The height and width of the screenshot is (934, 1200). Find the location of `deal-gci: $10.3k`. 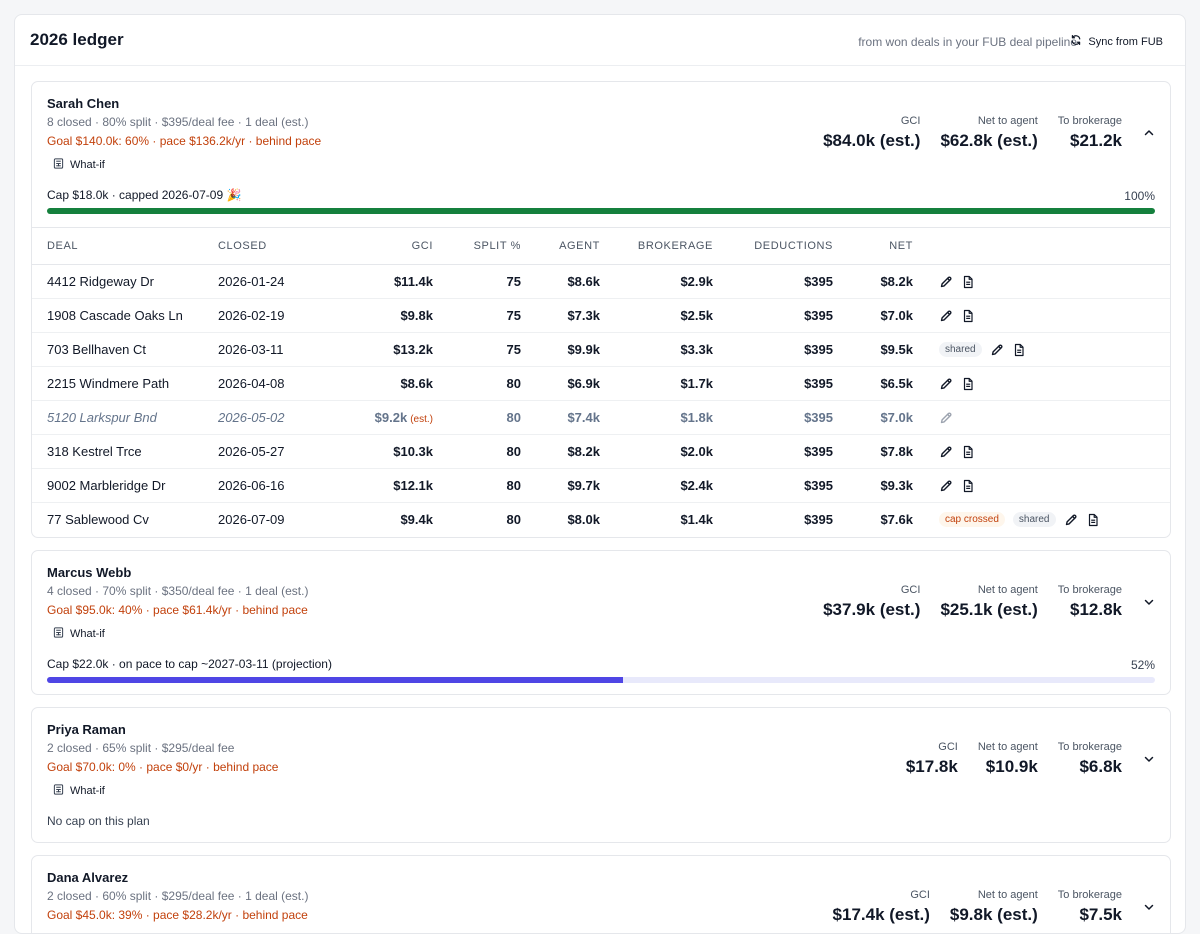

deal-gci: $10.3k is located at coordinates (375, 451).